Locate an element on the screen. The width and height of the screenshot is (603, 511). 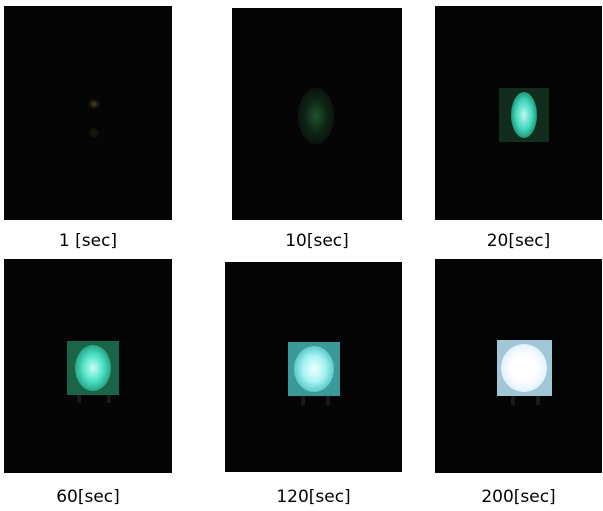
photo-20-sec is located at coordinates (518, 113).